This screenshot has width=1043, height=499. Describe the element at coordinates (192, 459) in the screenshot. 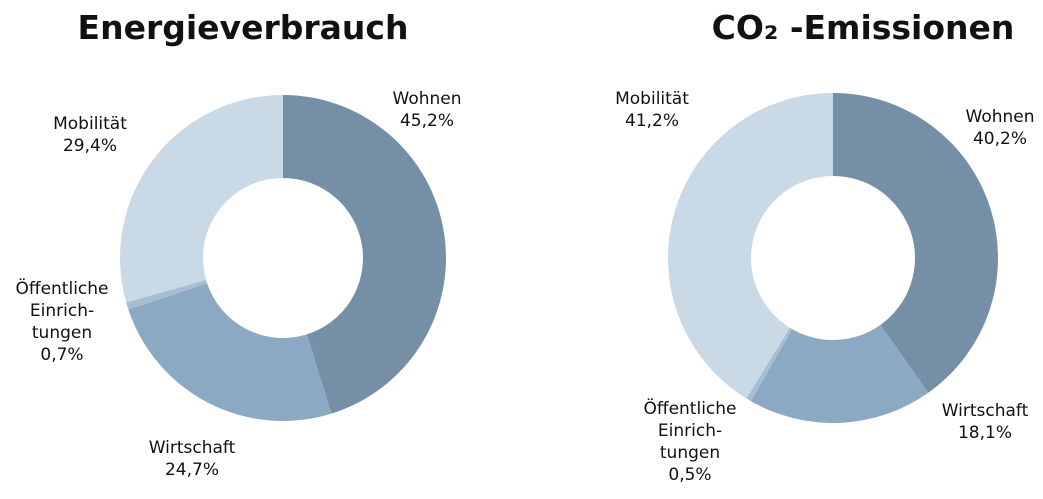

I see `slice-label: Wirtschaft 24,7%` at that location.